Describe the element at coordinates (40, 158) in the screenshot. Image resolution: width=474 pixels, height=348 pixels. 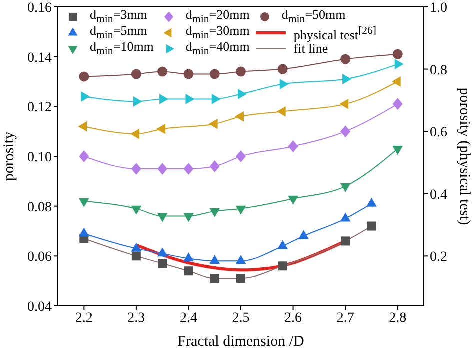
I see `y-tick-label: 0.10` at that location.